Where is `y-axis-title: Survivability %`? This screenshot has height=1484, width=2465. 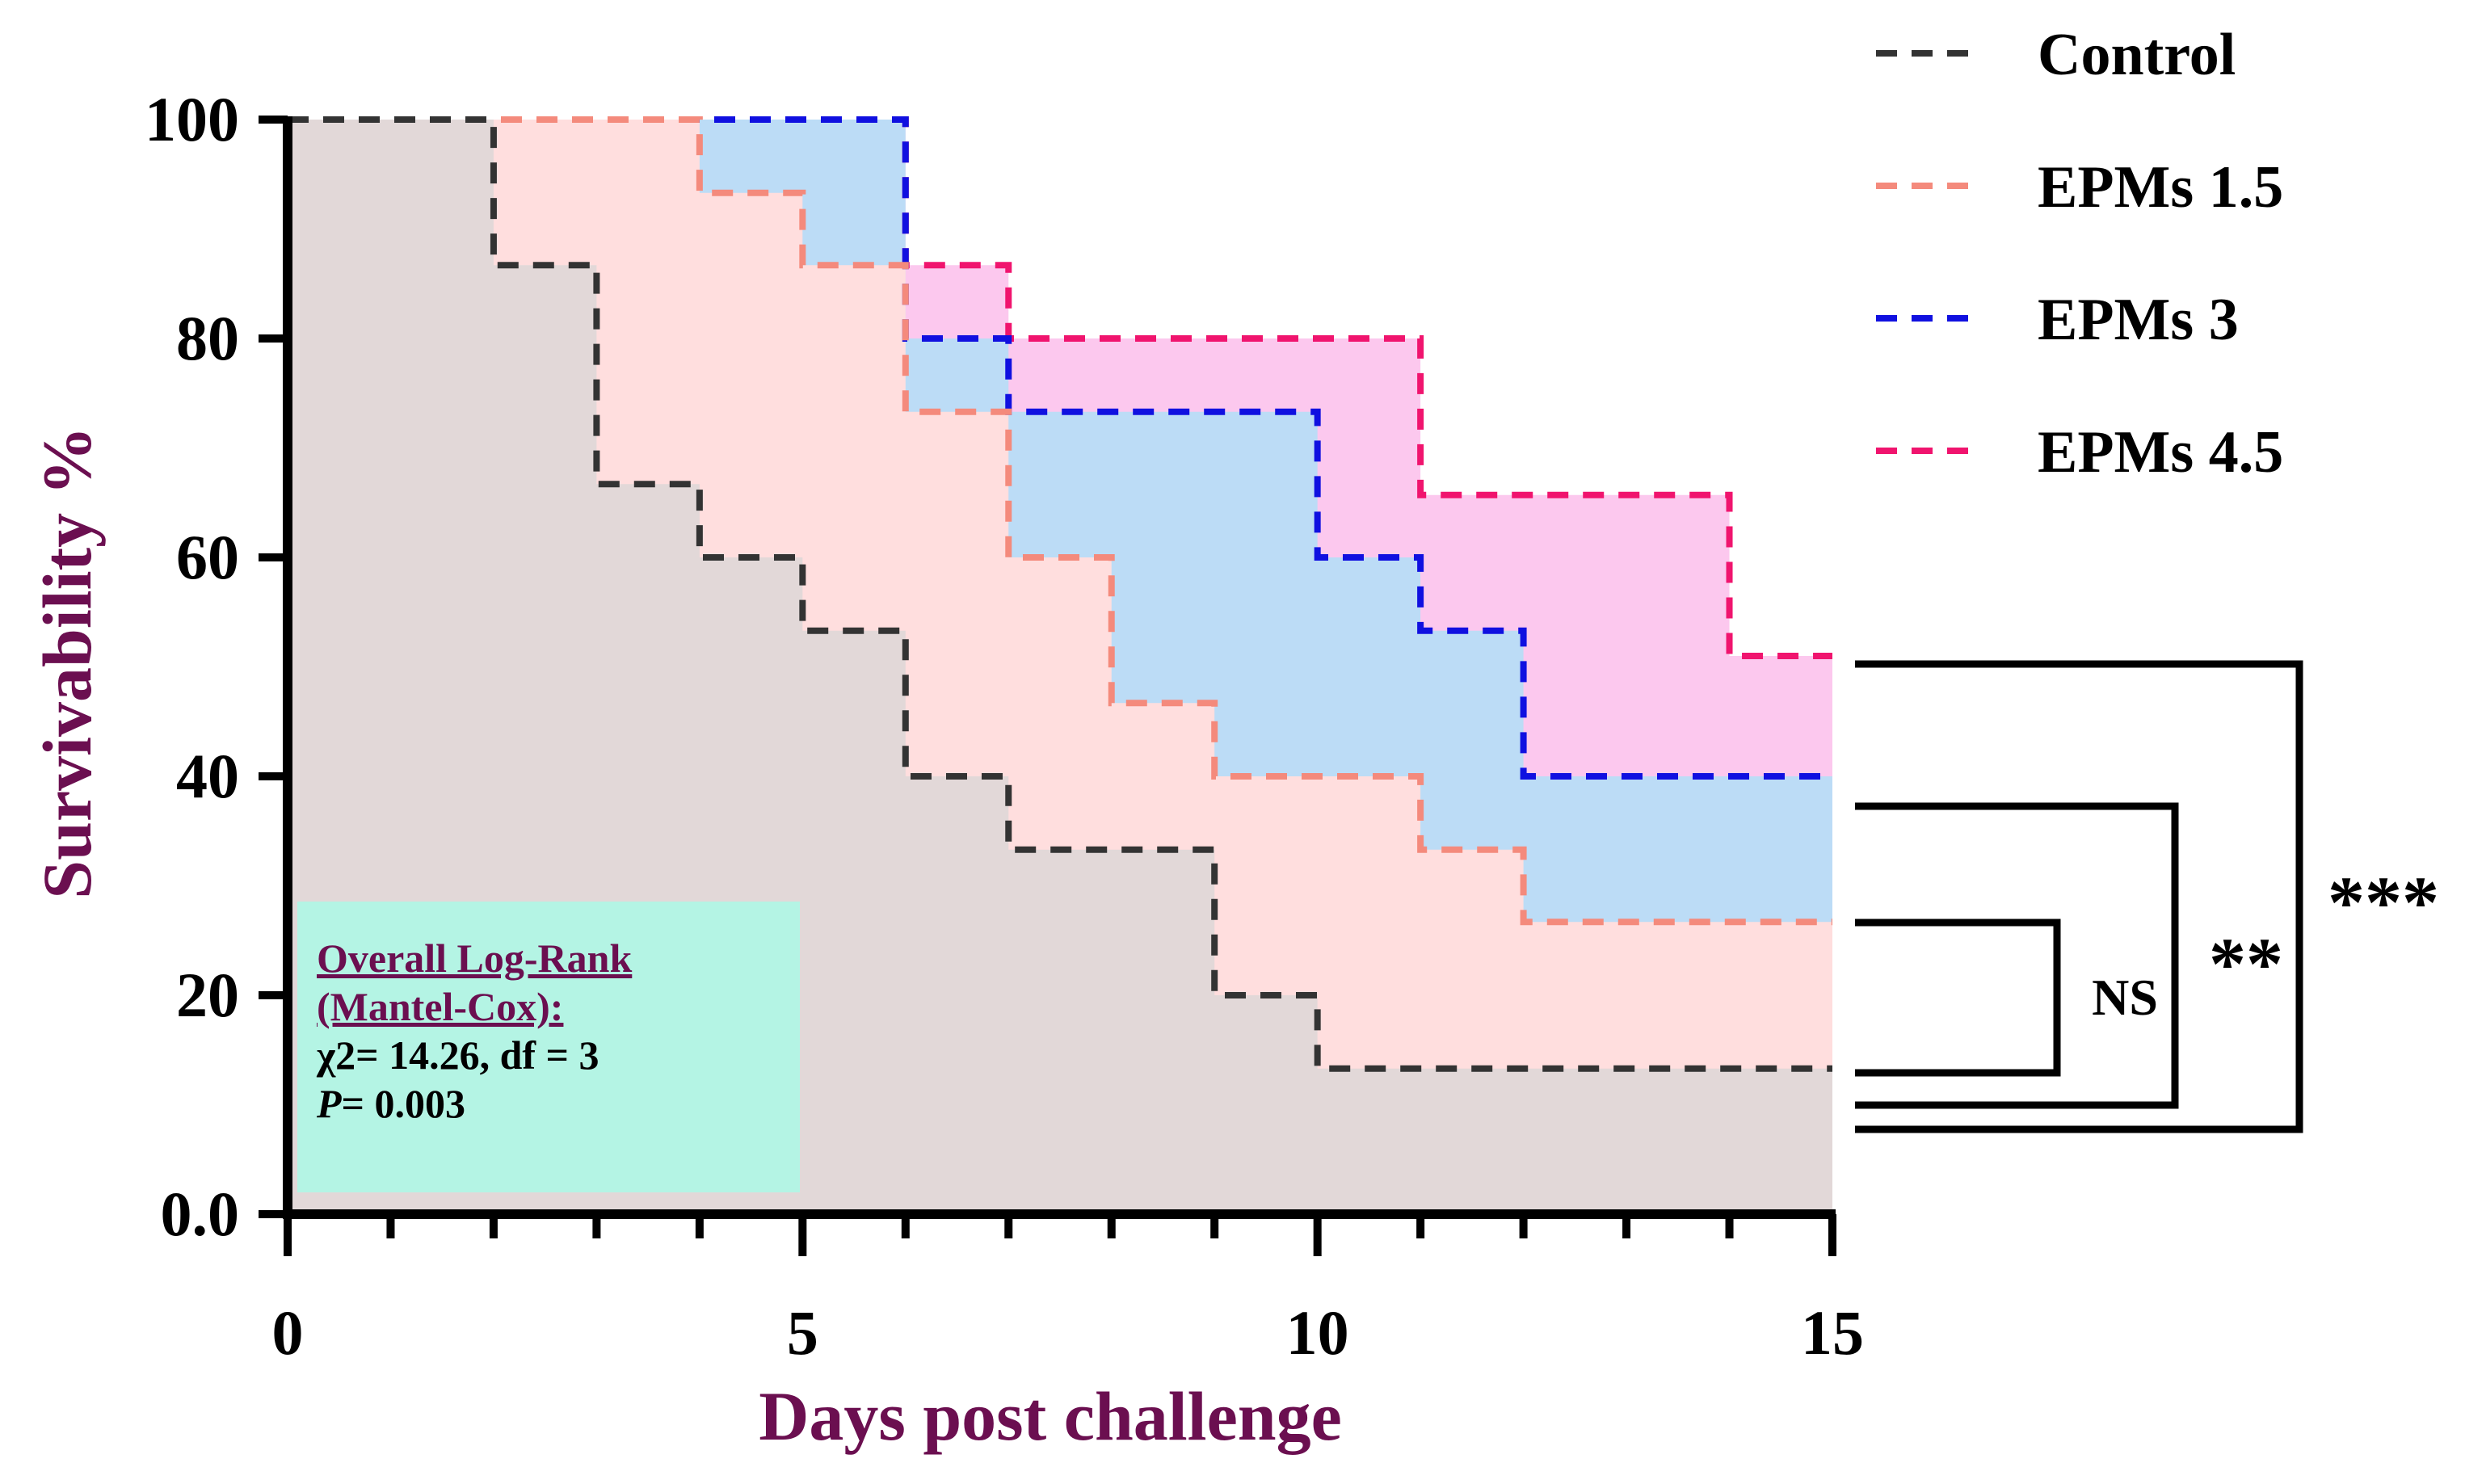
y-axis-title: Survivability % is located at coordinates (67, 662).